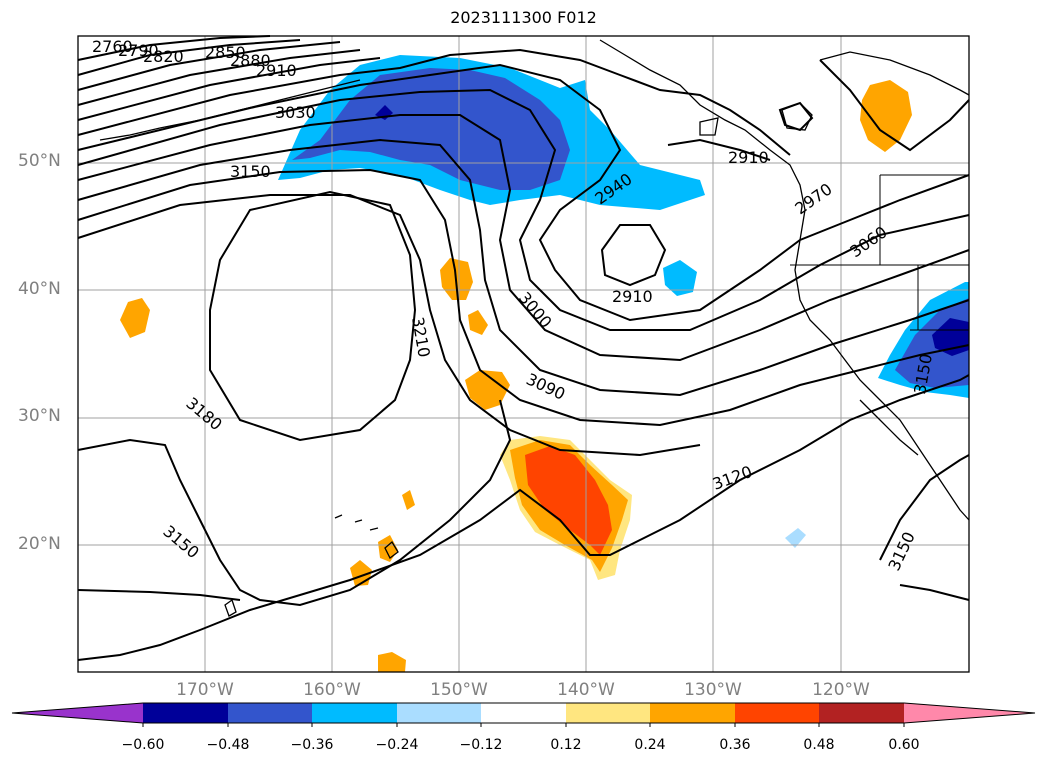 This screenshot has width=1047, height=765. What do you see at coordinates (397, 745) in the screenshot?
I see `colorbar-tick-label: −0.24` at bounding box center [397, 745].